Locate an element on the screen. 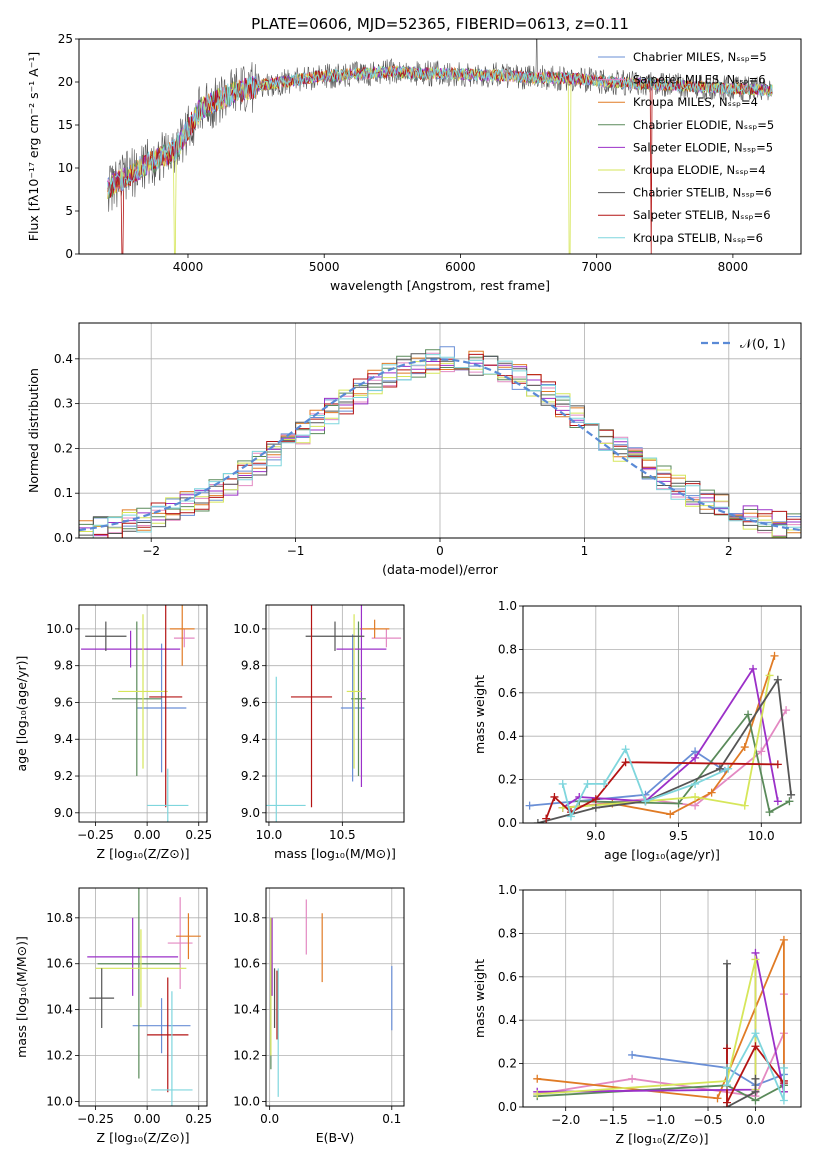 The image size is (819, 1170). y-tick-label: 0.2 is located at coordinates (63, 448).